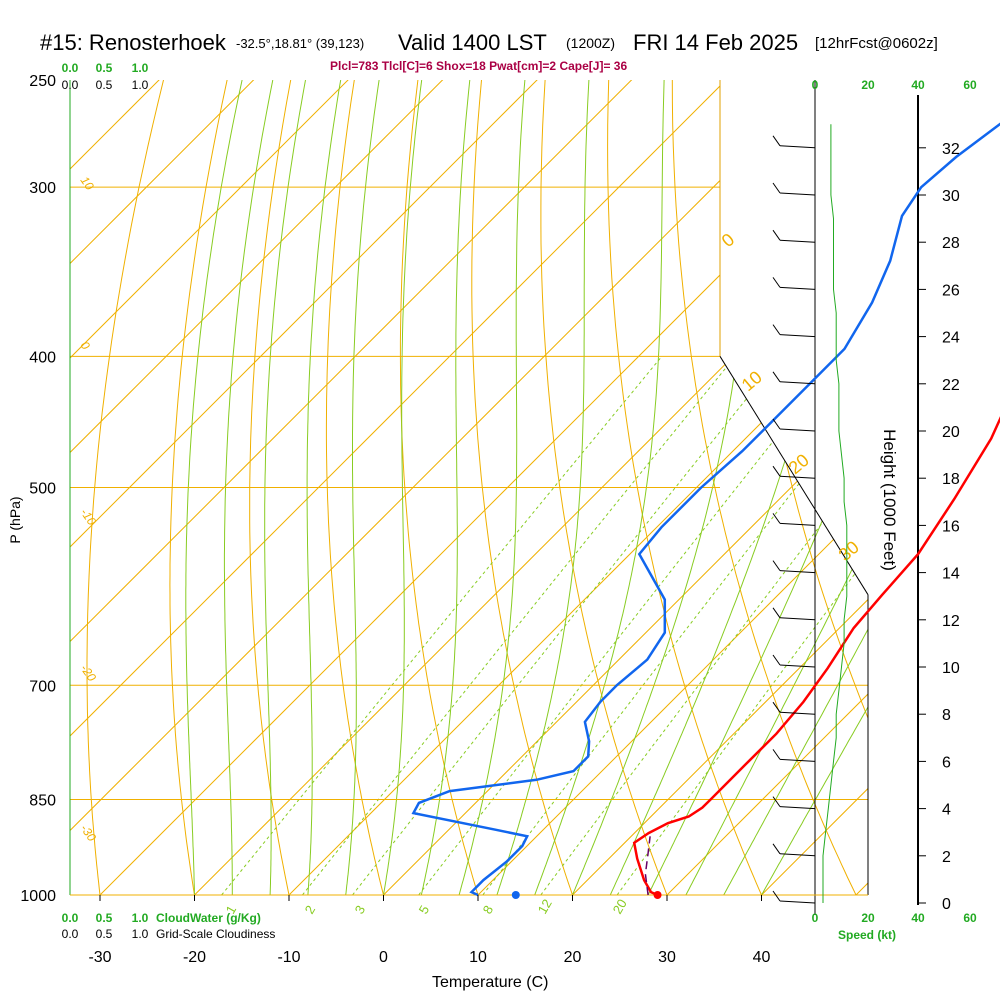 This screenshot has width=1000, height=1005. Describe the element at coordinates (913, 490) in the screenshot. I see `isotherm-line` at that location.